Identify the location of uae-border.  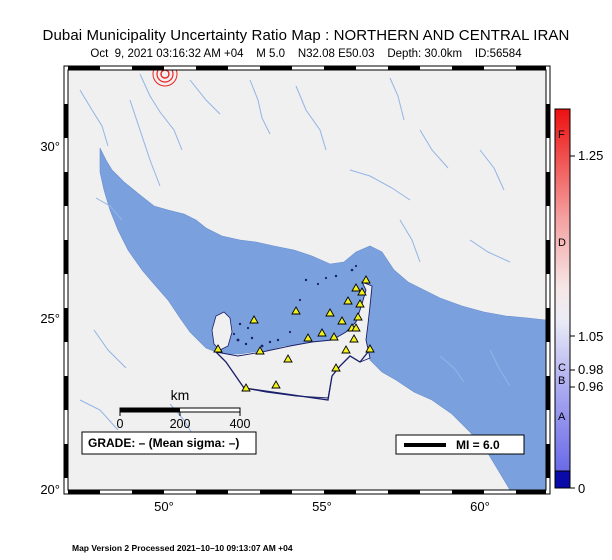
(292, 376).